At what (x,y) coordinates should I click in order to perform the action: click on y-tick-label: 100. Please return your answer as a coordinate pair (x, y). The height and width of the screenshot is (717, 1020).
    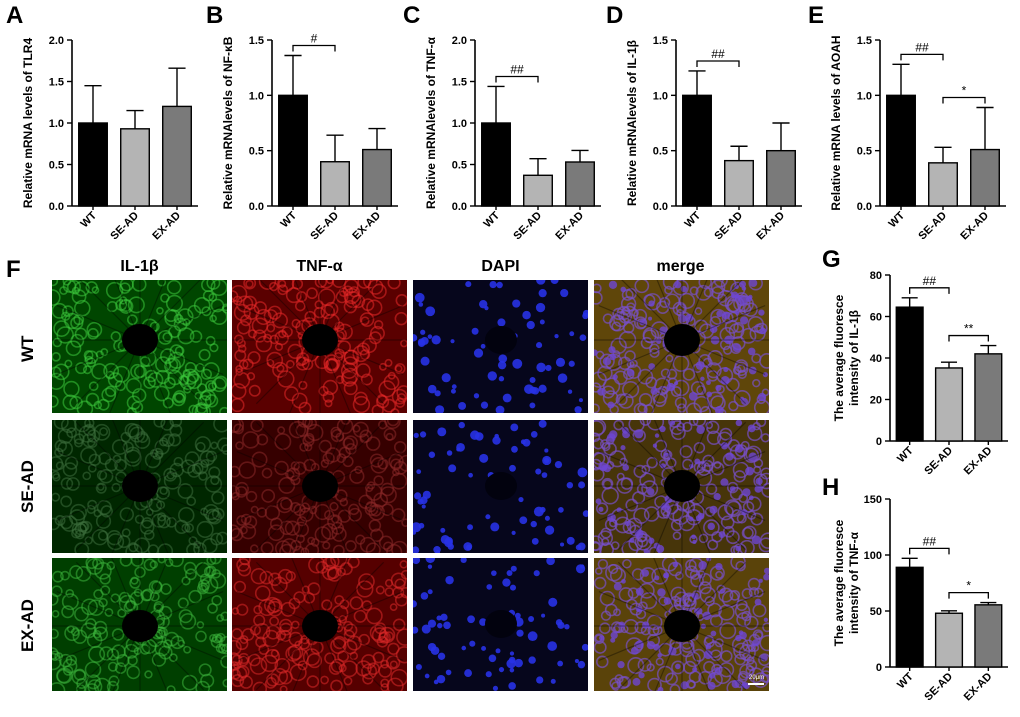
    Looking at the image, I should click on (873, 556).